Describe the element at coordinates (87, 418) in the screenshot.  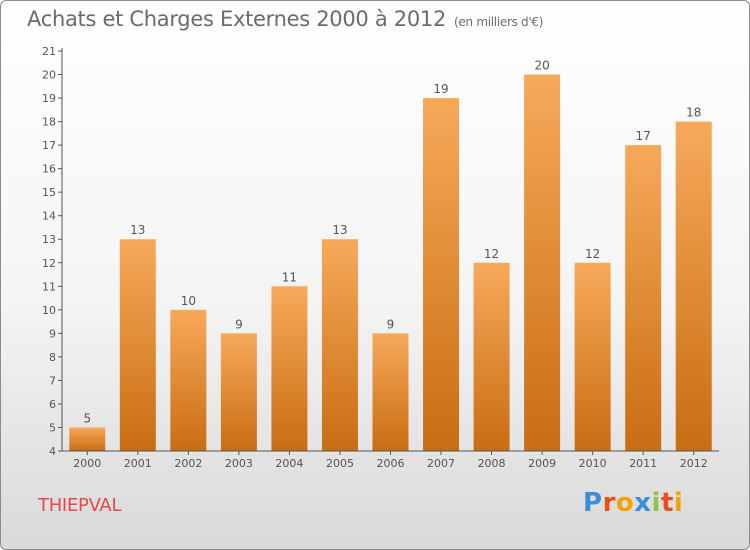
I see `data-label: 5` at that location.